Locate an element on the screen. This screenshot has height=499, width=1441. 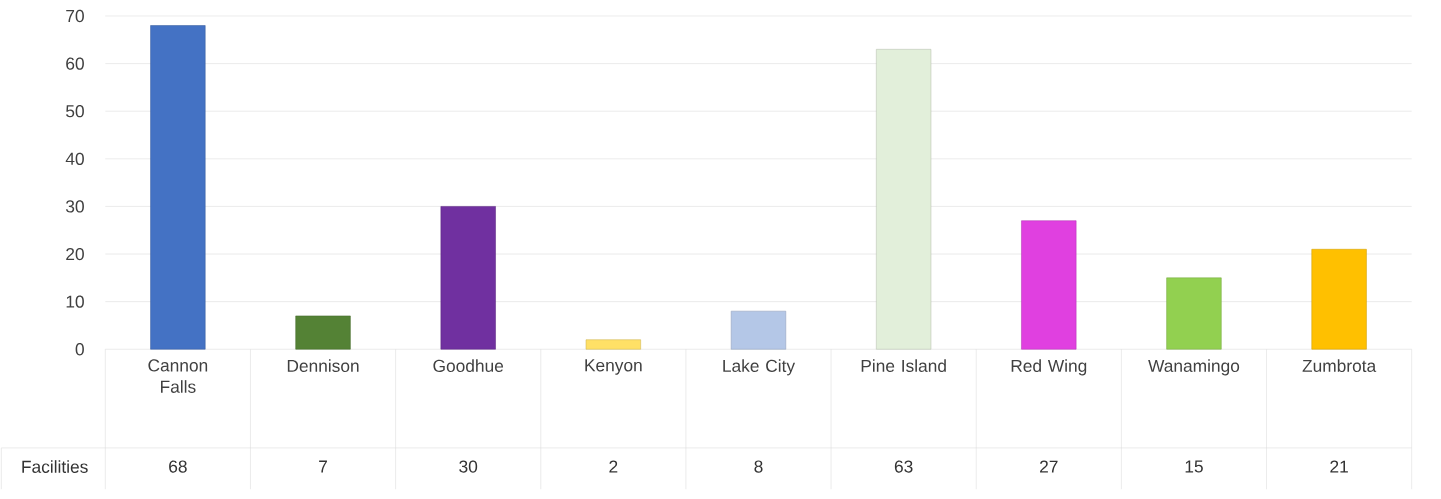
y-tick-label: 40 is located at coordinates (74, 159).